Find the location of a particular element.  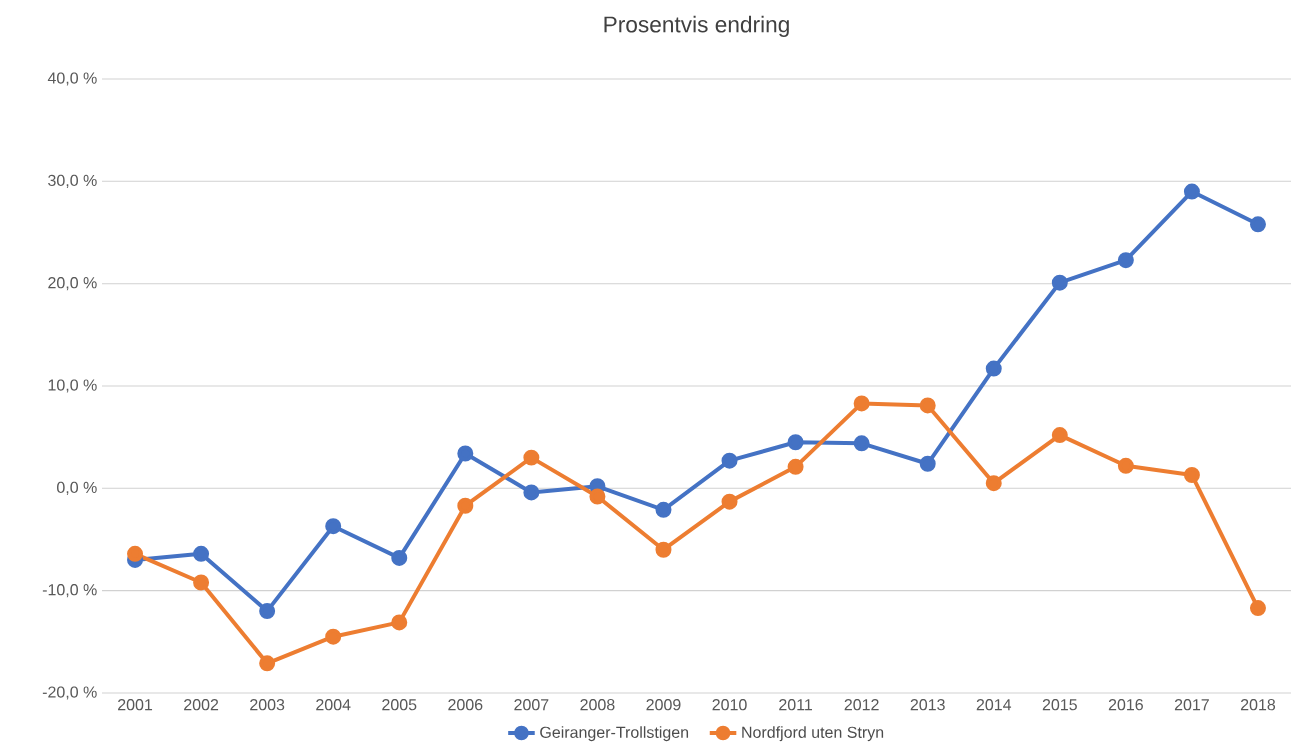

x-tick-label: 2004 is located at coordinates (333, 705).